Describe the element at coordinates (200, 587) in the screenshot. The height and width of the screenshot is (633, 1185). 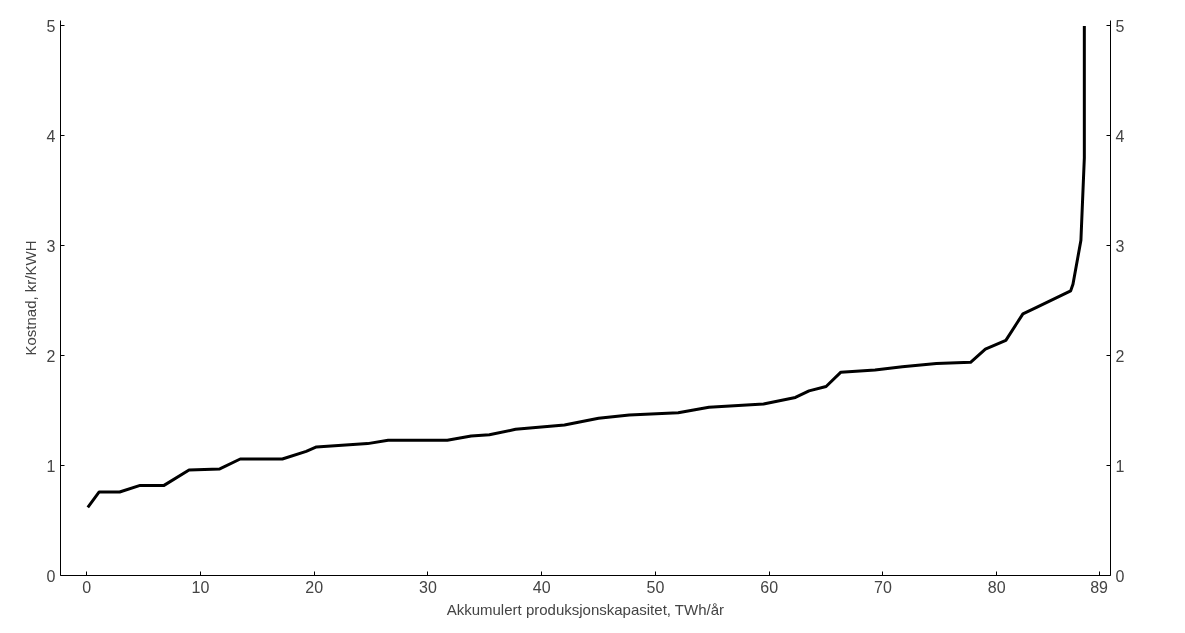
I see `x-tick-label: 10` at that location.